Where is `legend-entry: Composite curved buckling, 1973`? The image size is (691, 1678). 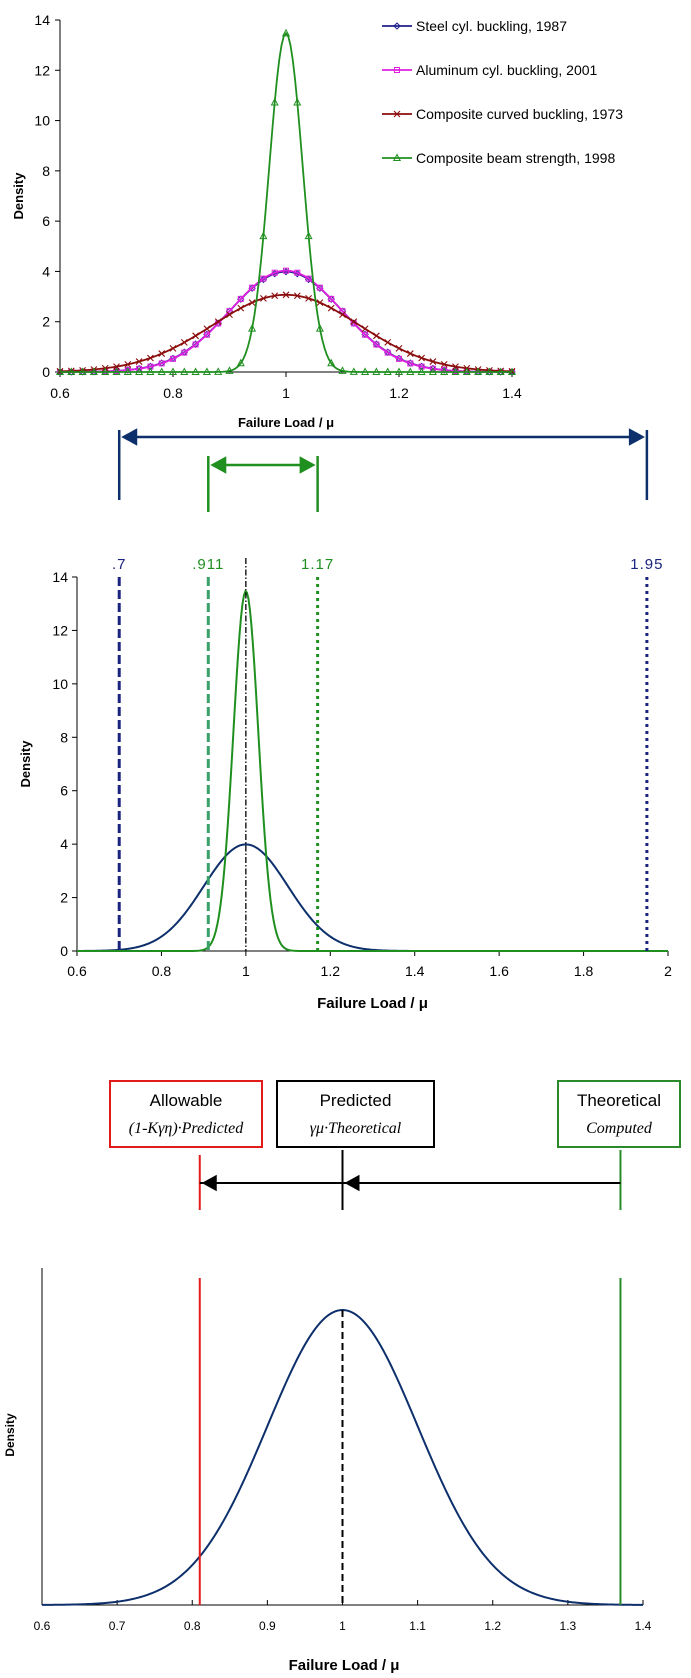 legend-entry: Composite curved buckling, 1973 is located at coordinates (519, 114).